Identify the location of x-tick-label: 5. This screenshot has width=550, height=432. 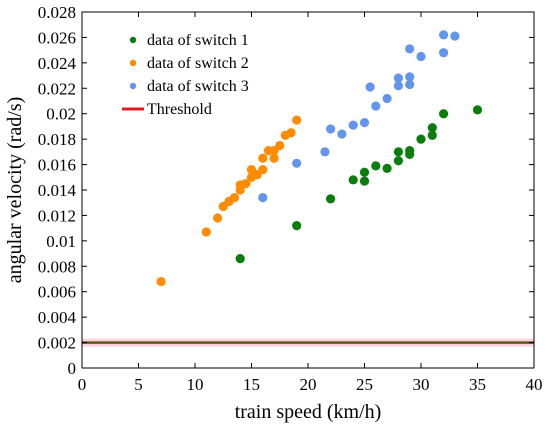
(138, 384).